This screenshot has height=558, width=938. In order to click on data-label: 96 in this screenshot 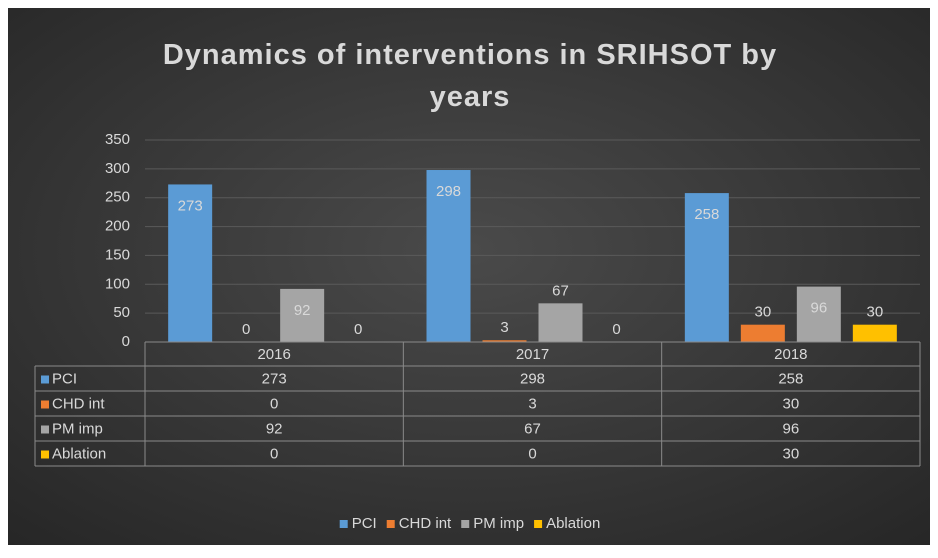, I will do `click(818, 308)`.